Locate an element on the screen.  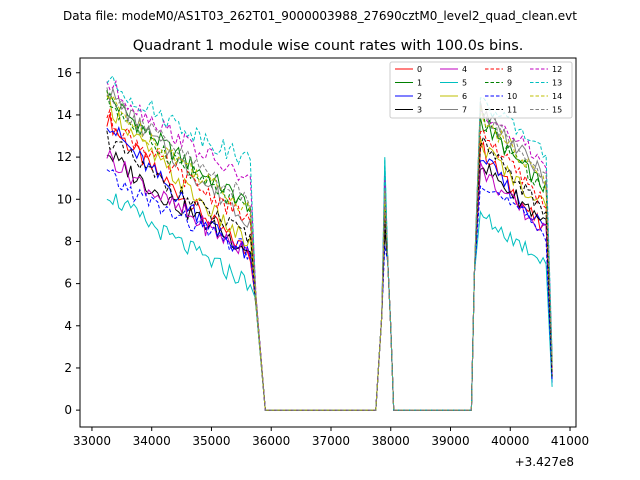
y-tick-label: 12 is located at coordinates (64, 157).